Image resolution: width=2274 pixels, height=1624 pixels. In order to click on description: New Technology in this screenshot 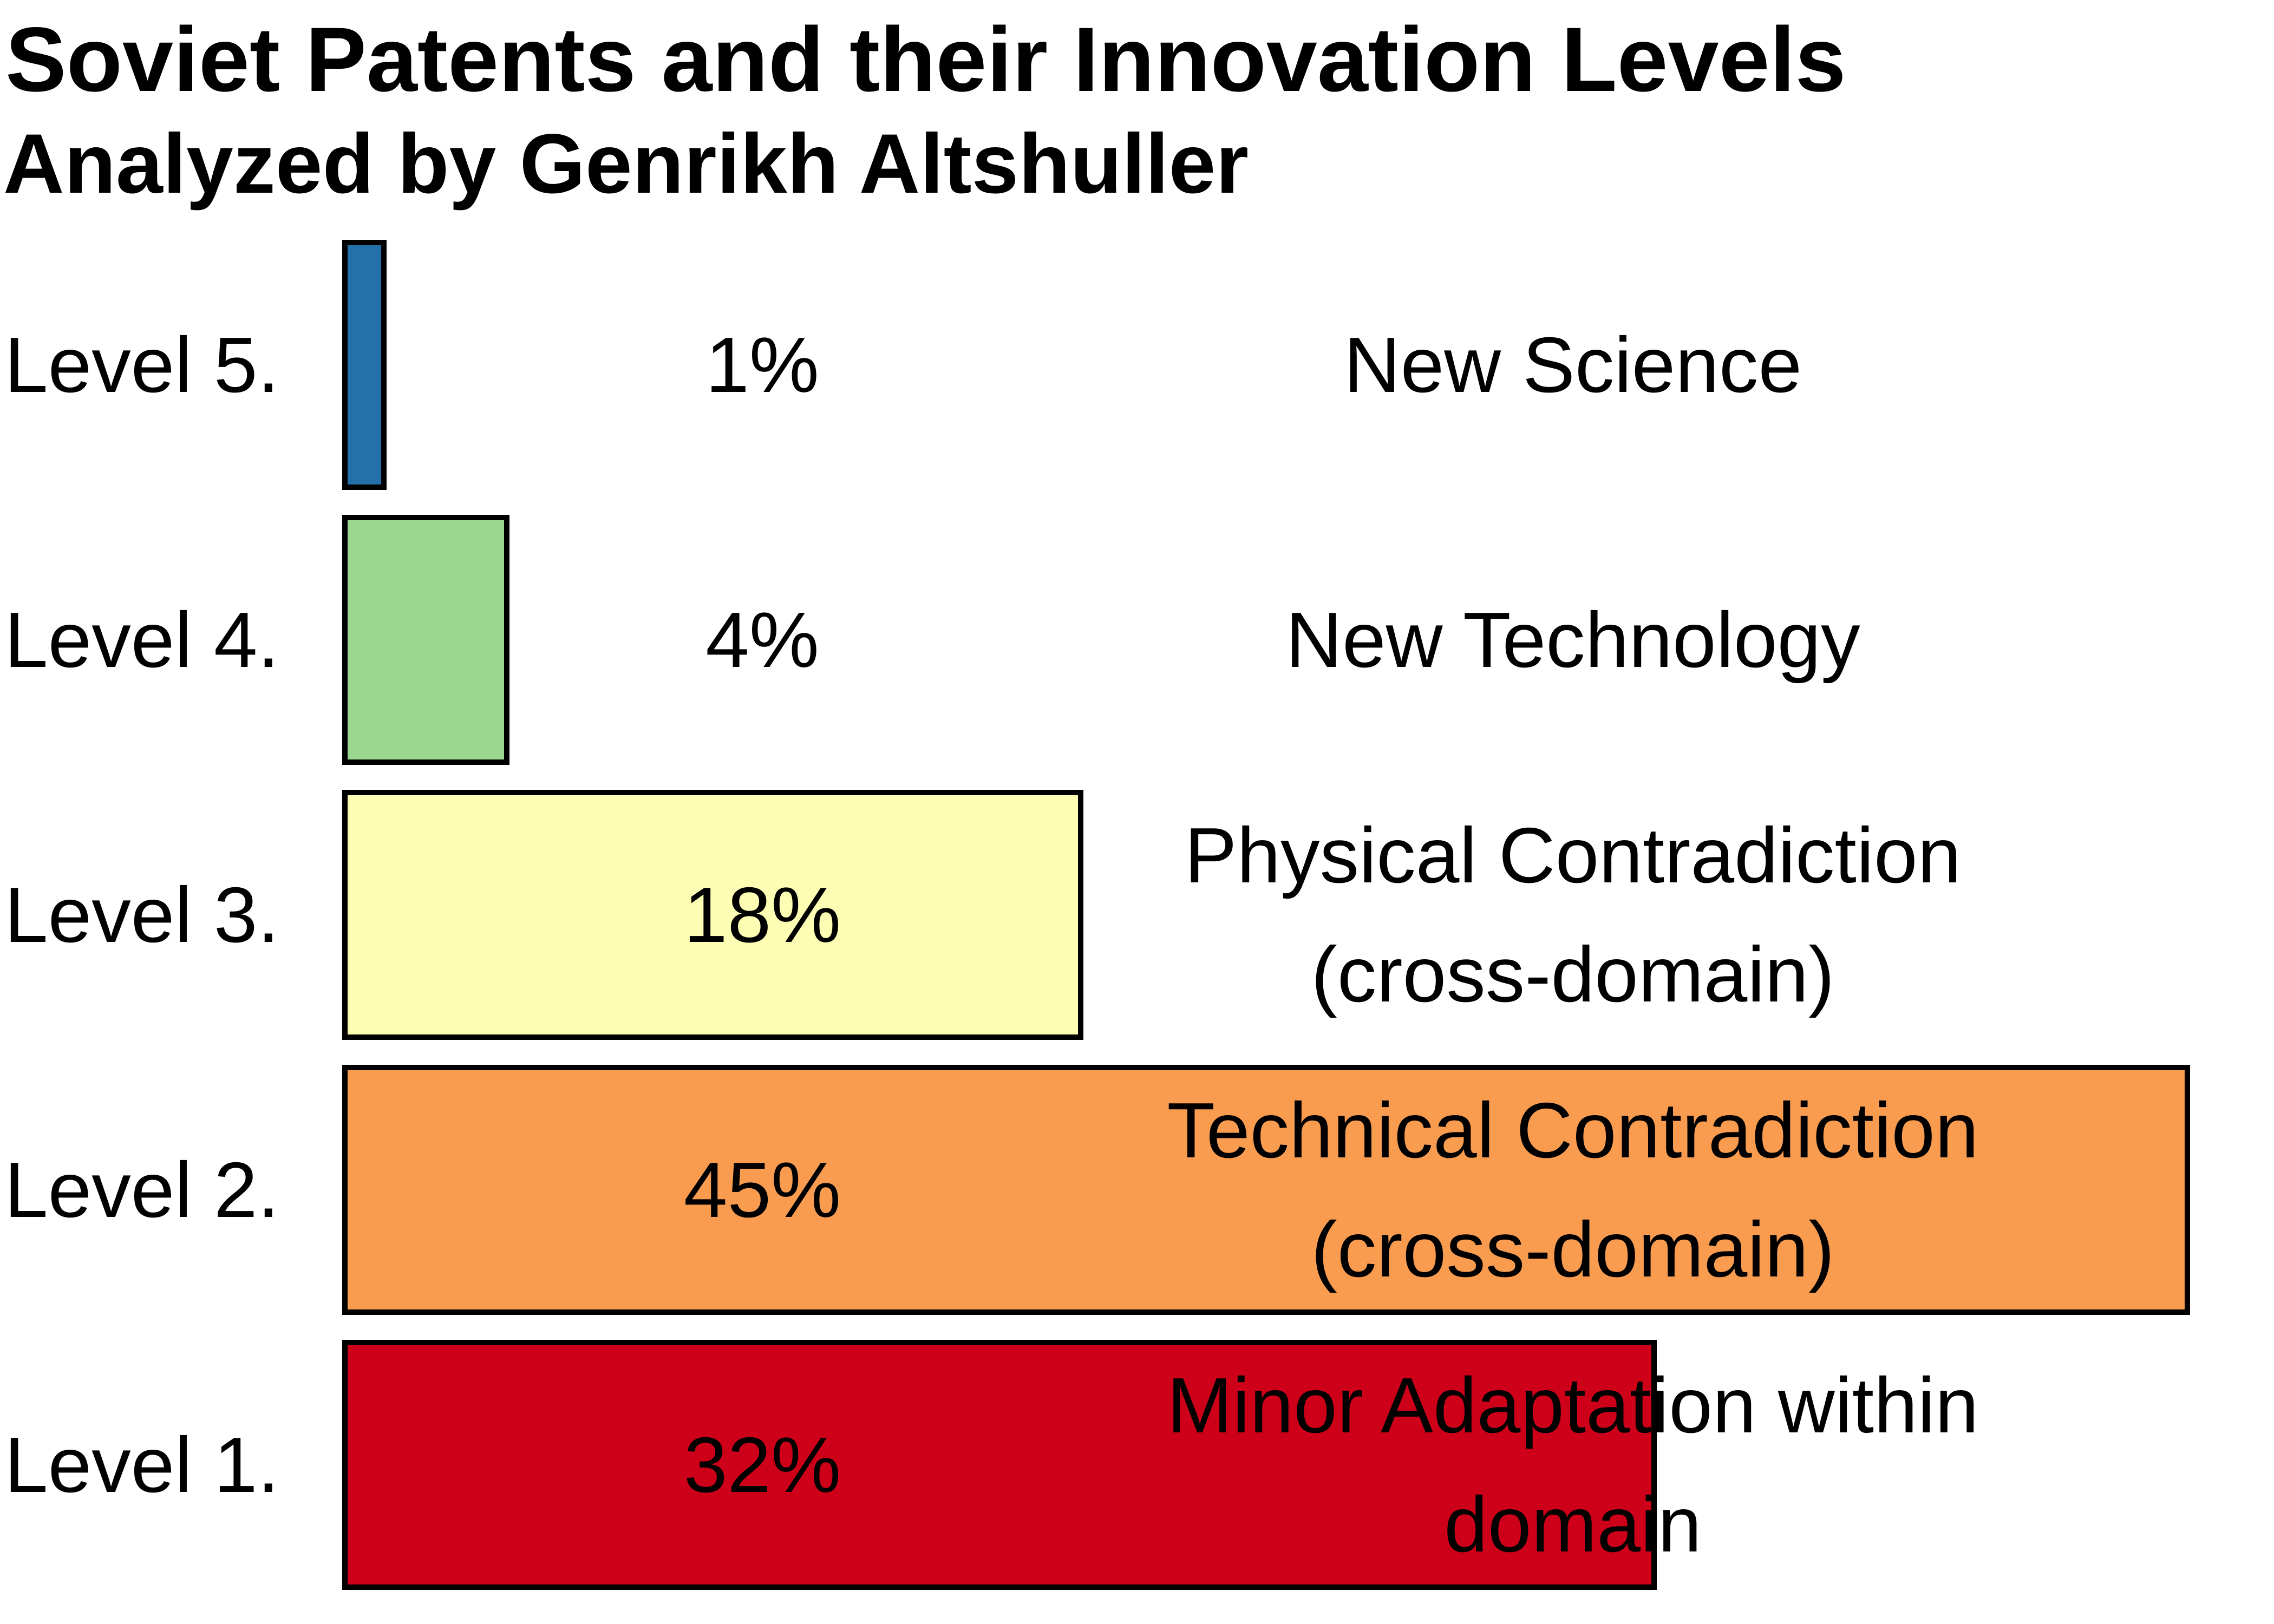, I will do `click(1573, 640)`.